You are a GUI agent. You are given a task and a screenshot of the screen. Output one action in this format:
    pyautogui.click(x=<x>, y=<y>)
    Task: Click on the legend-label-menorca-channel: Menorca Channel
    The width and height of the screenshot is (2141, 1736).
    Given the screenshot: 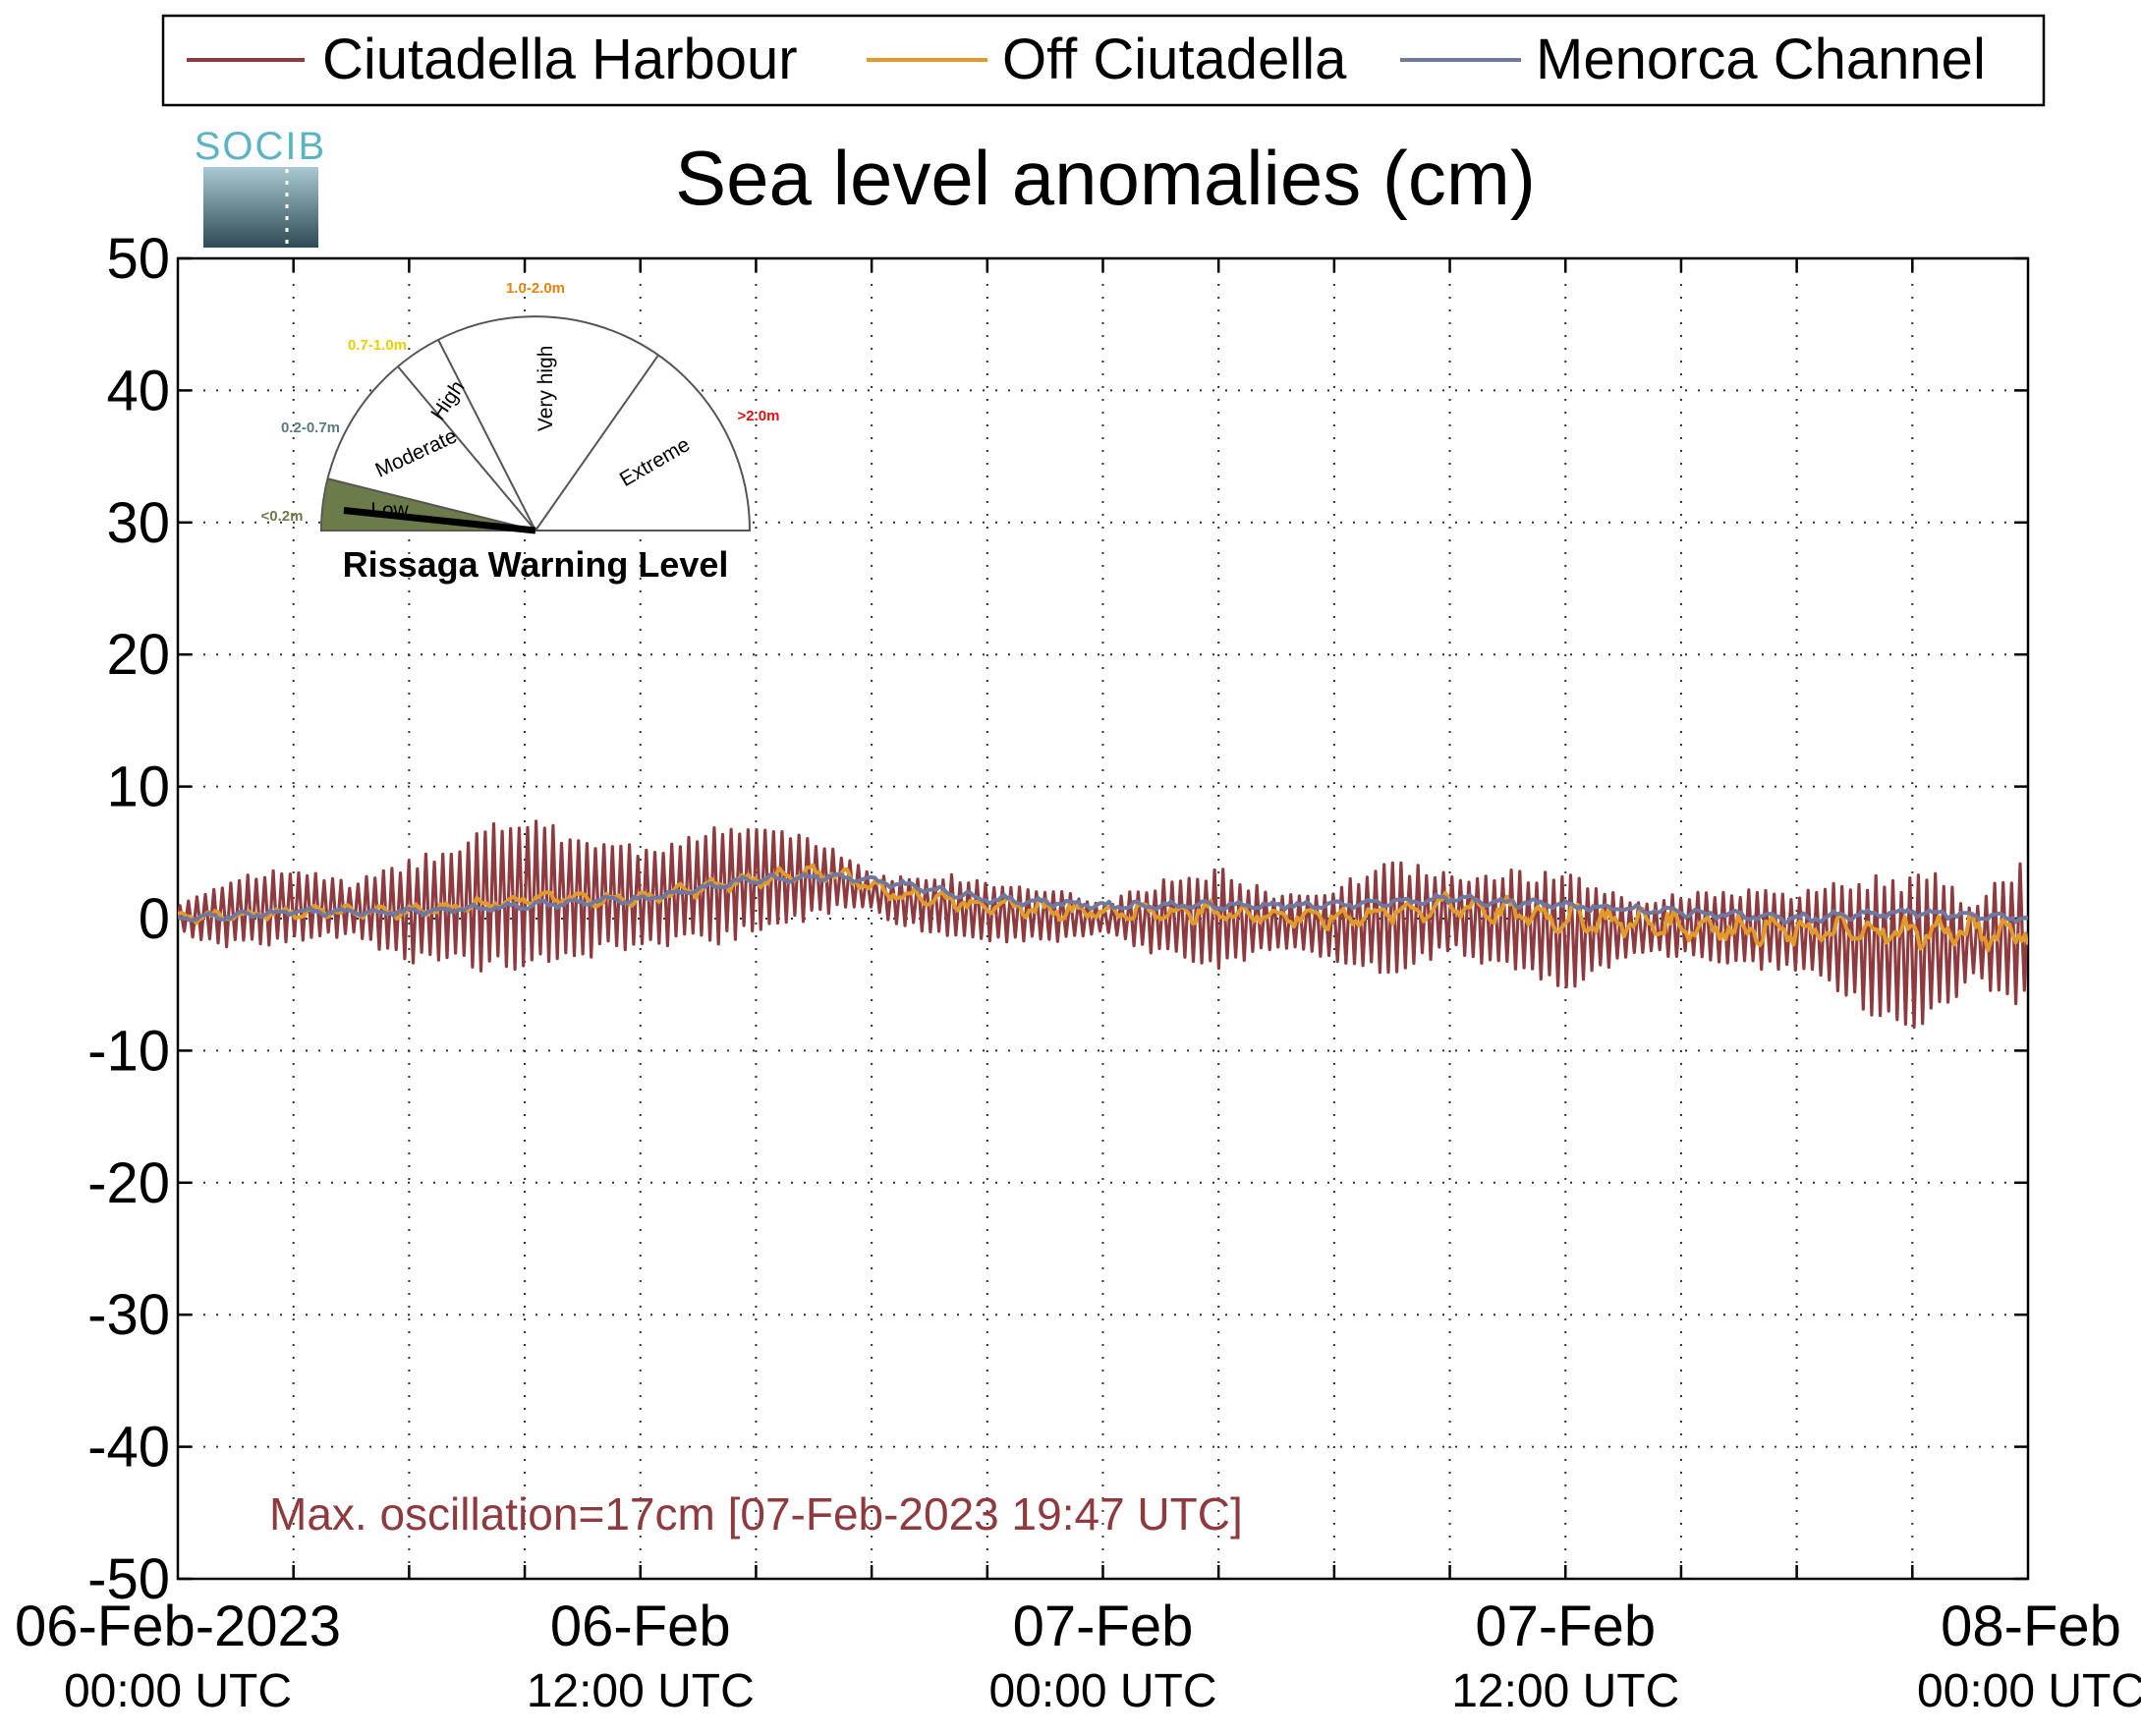 What is the action you would take?
    pyautogui.click(x=1761, y=59)
    